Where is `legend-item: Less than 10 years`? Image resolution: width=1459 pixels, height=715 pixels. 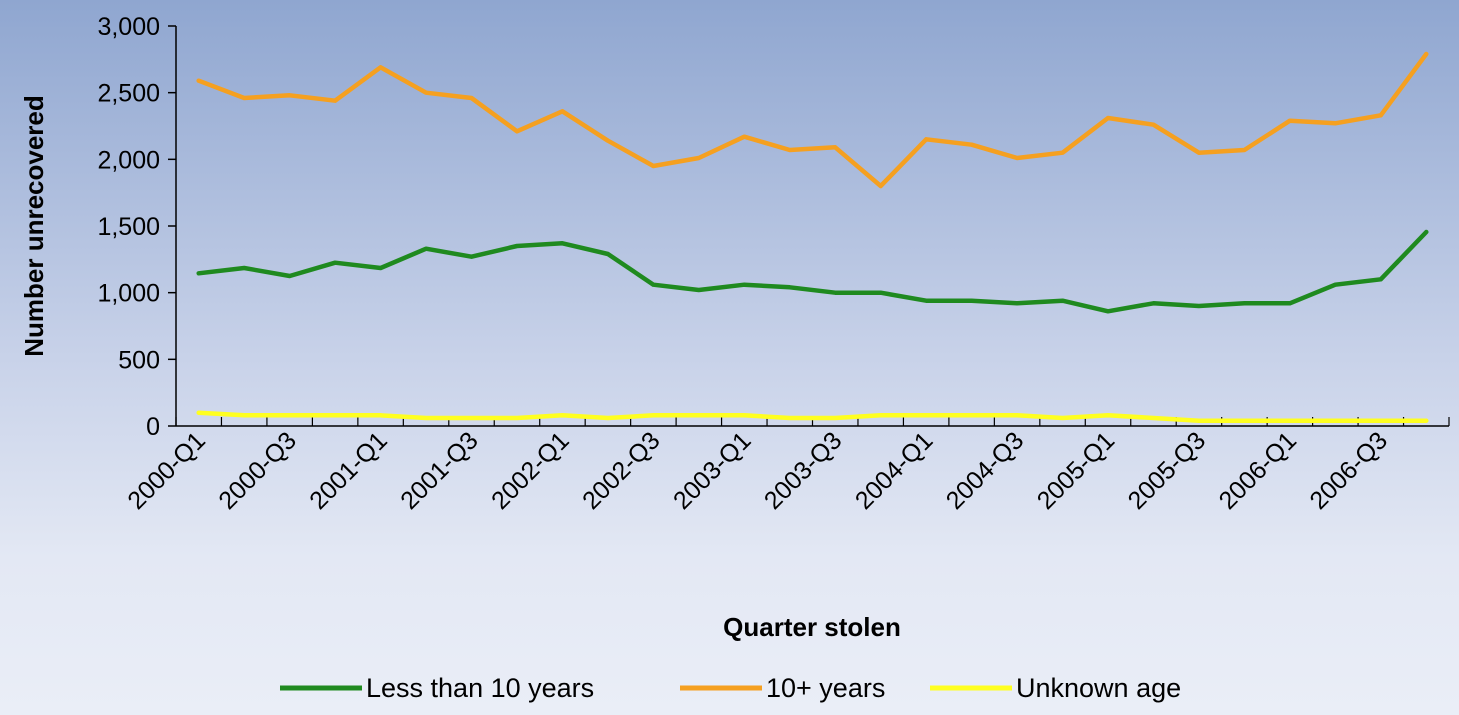 legend-item: Less than 10 years is located at coordinates (437, 688).